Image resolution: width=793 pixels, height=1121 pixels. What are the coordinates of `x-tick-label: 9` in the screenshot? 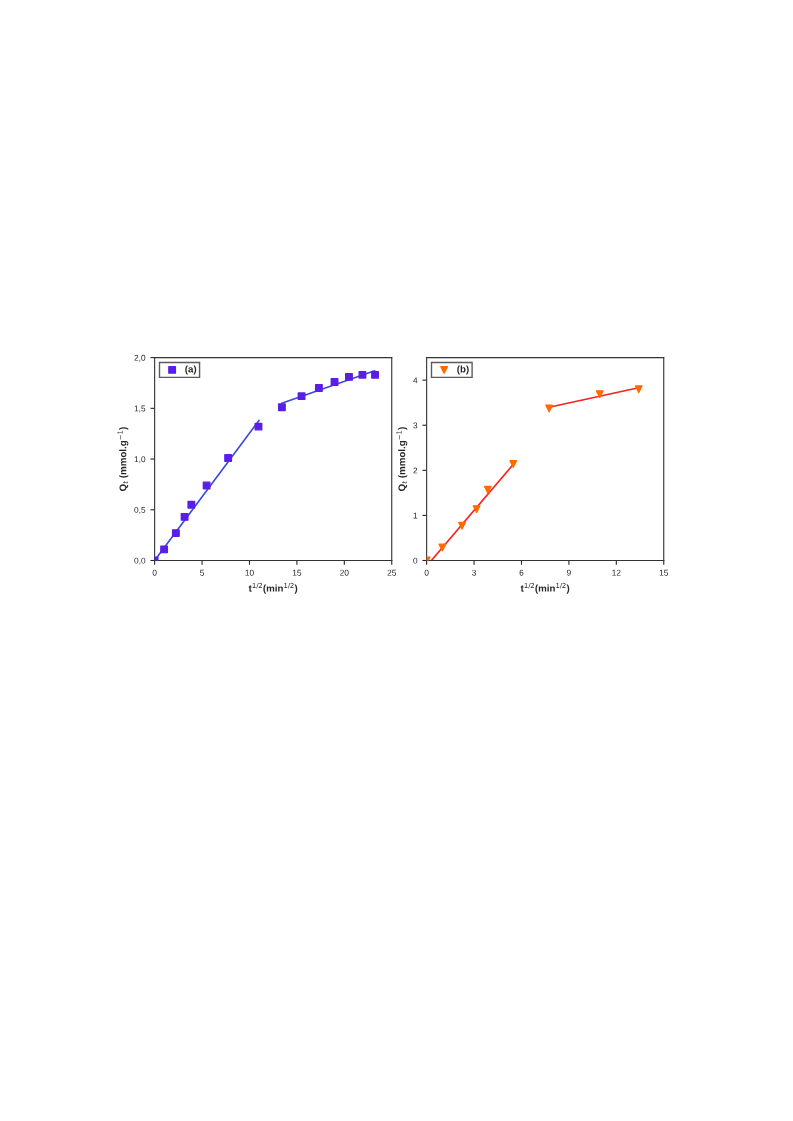 It's located at (568, 572).